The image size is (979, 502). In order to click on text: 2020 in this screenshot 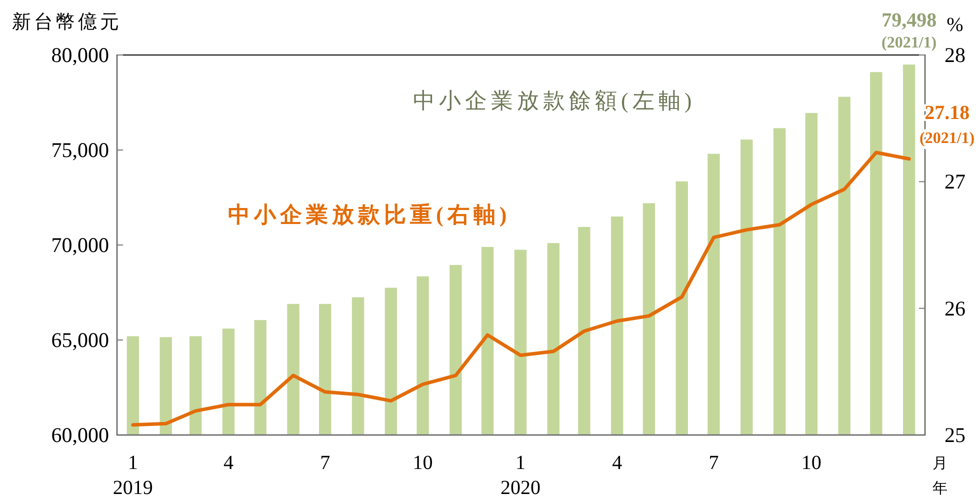, I will do `click(520, 488)`.